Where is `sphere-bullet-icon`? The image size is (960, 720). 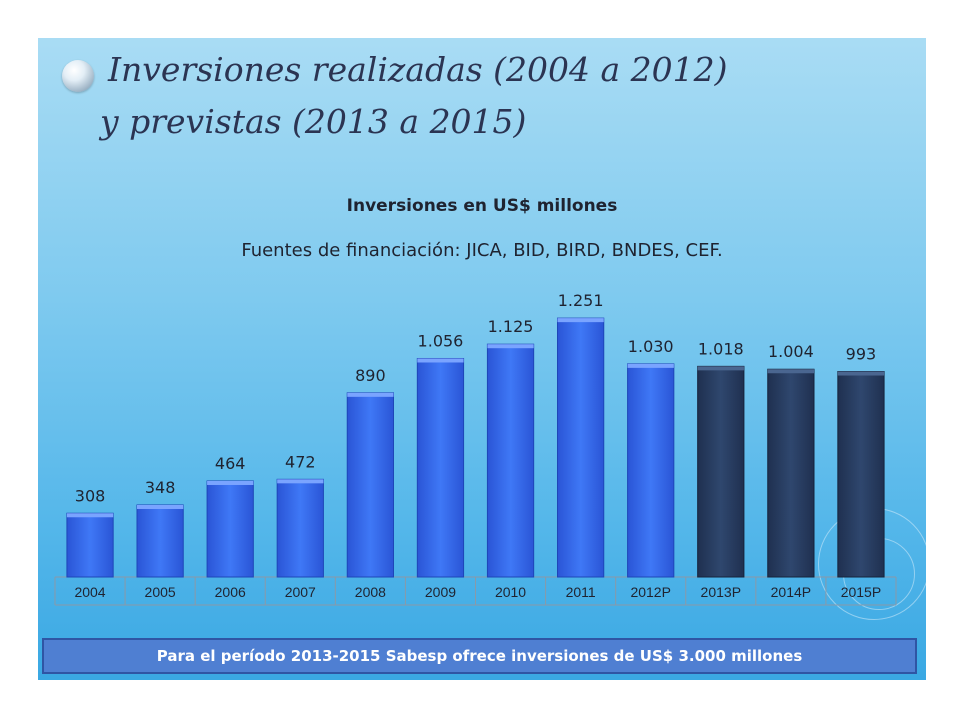
sphere-bullet-icon is located at coordinates (78, 76).